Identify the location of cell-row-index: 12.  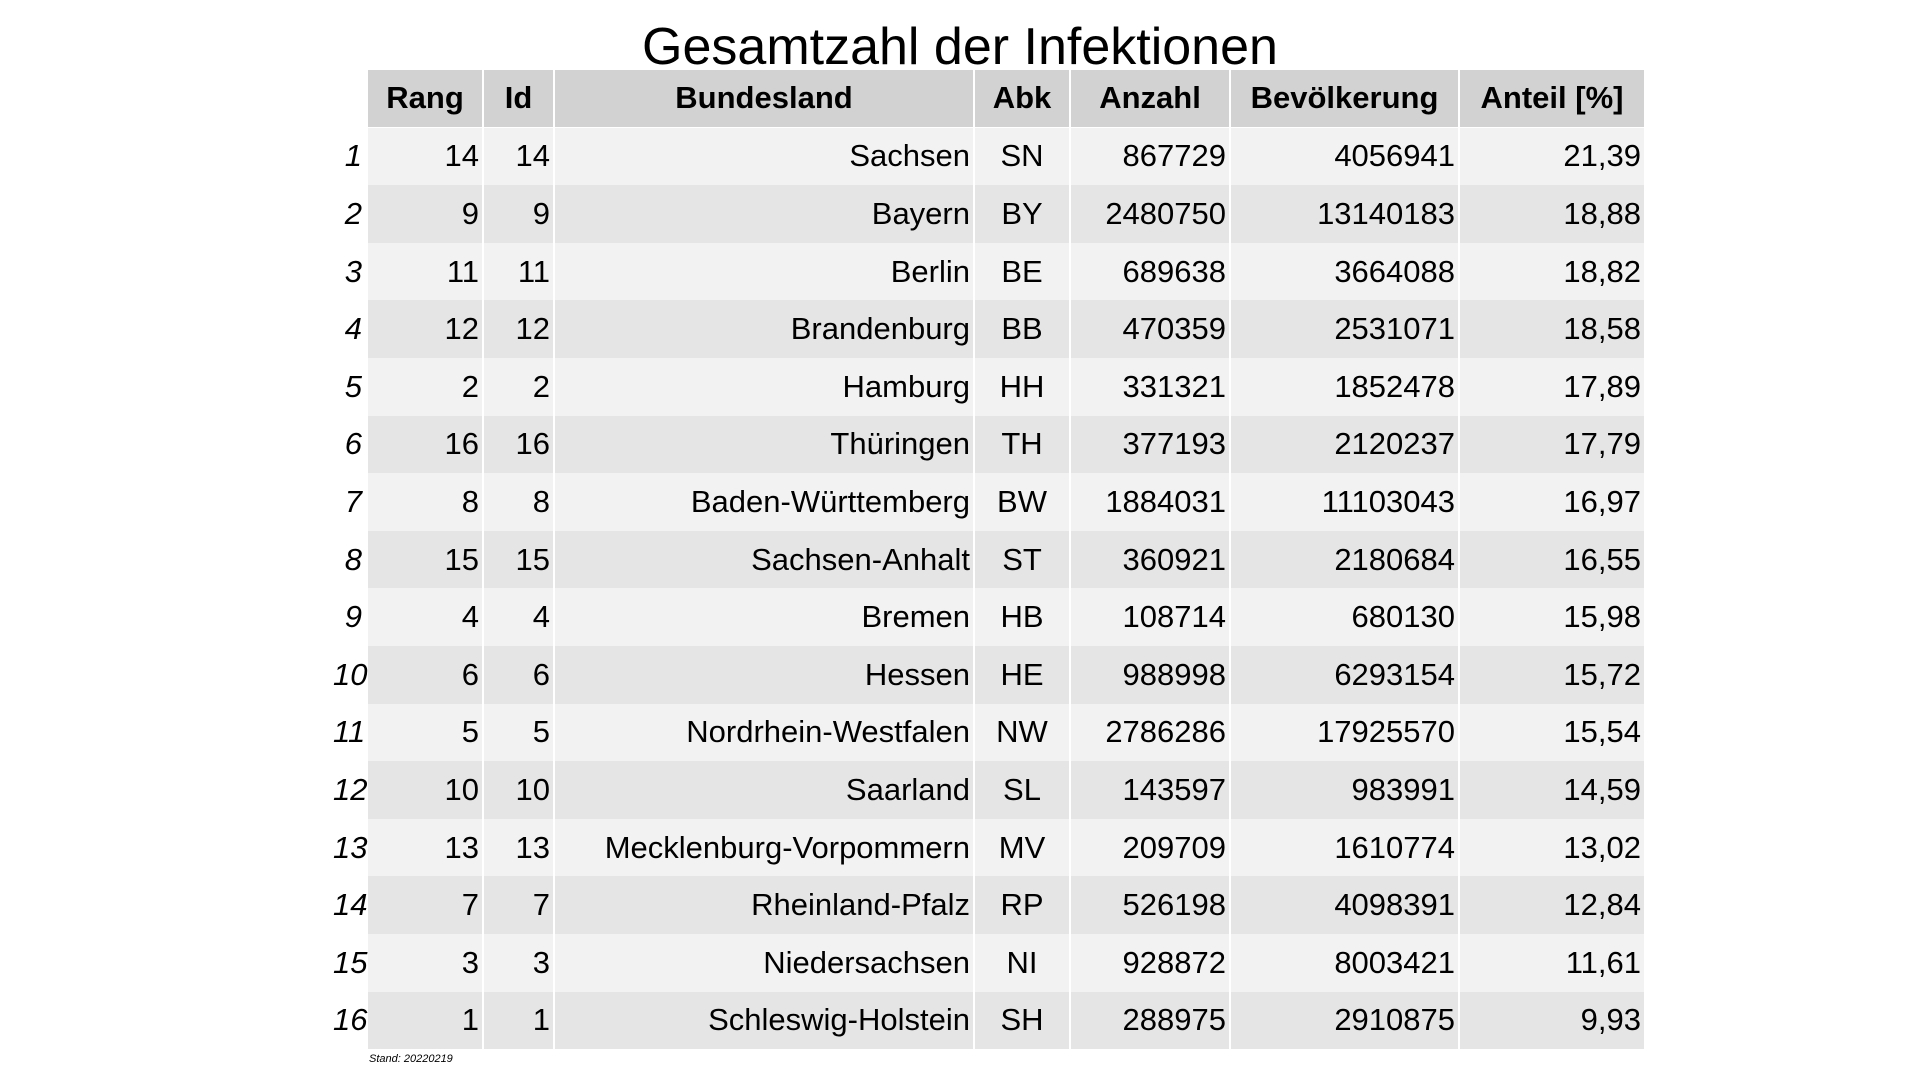
(349, 790).